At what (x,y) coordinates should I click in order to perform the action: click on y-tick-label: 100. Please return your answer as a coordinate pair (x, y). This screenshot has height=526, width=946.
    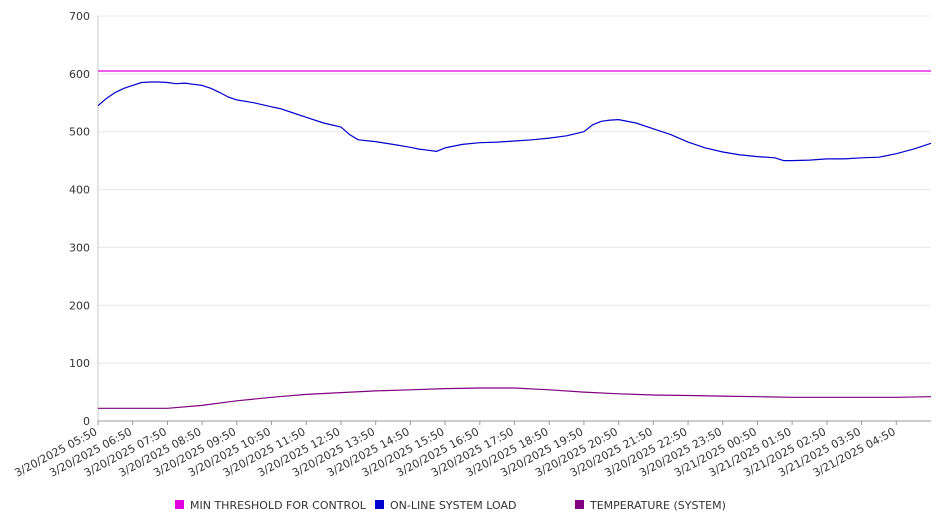
    Looking at the image, I should click on (79, 363).